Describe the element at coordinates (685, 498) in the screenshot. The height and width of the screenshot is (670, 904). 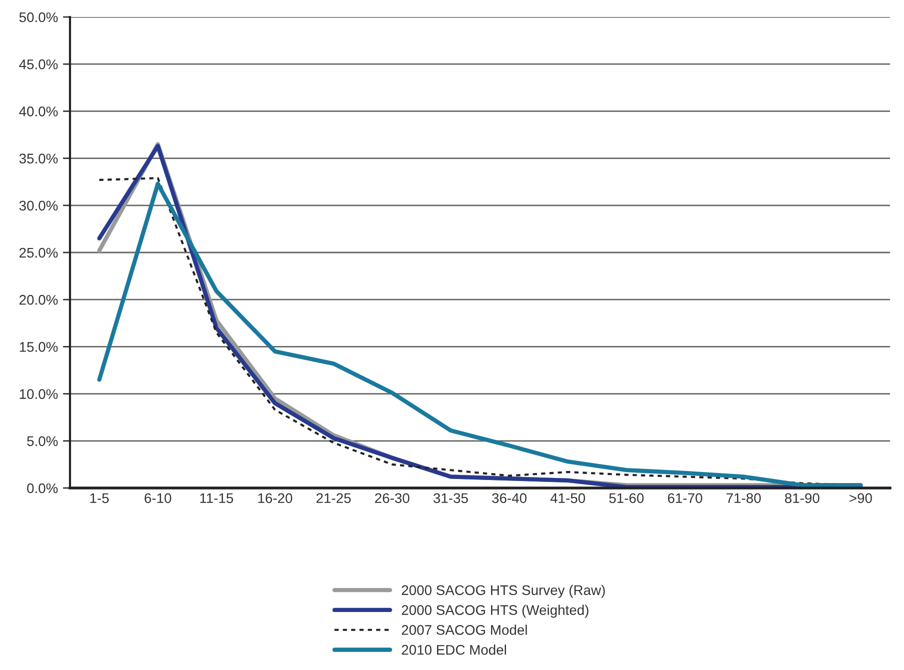
I see `x-tick-label: 61-70` at that location.